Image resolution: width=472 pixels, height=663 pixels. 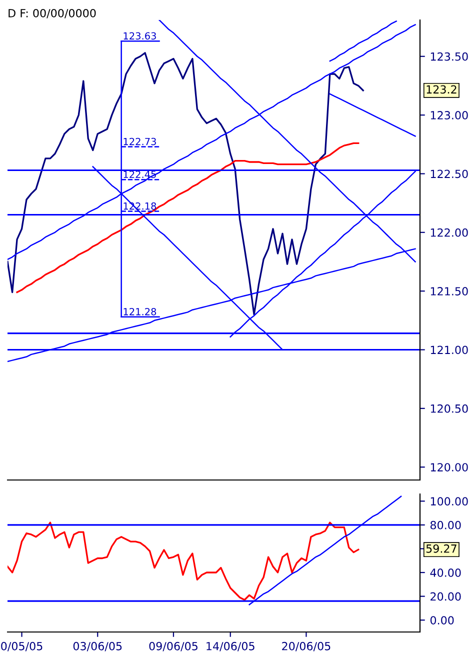 What do you see at coordinates (449, 115) in the screenshot?
I see `y-tick-label: 123.00` at bounding box center [449, 115].